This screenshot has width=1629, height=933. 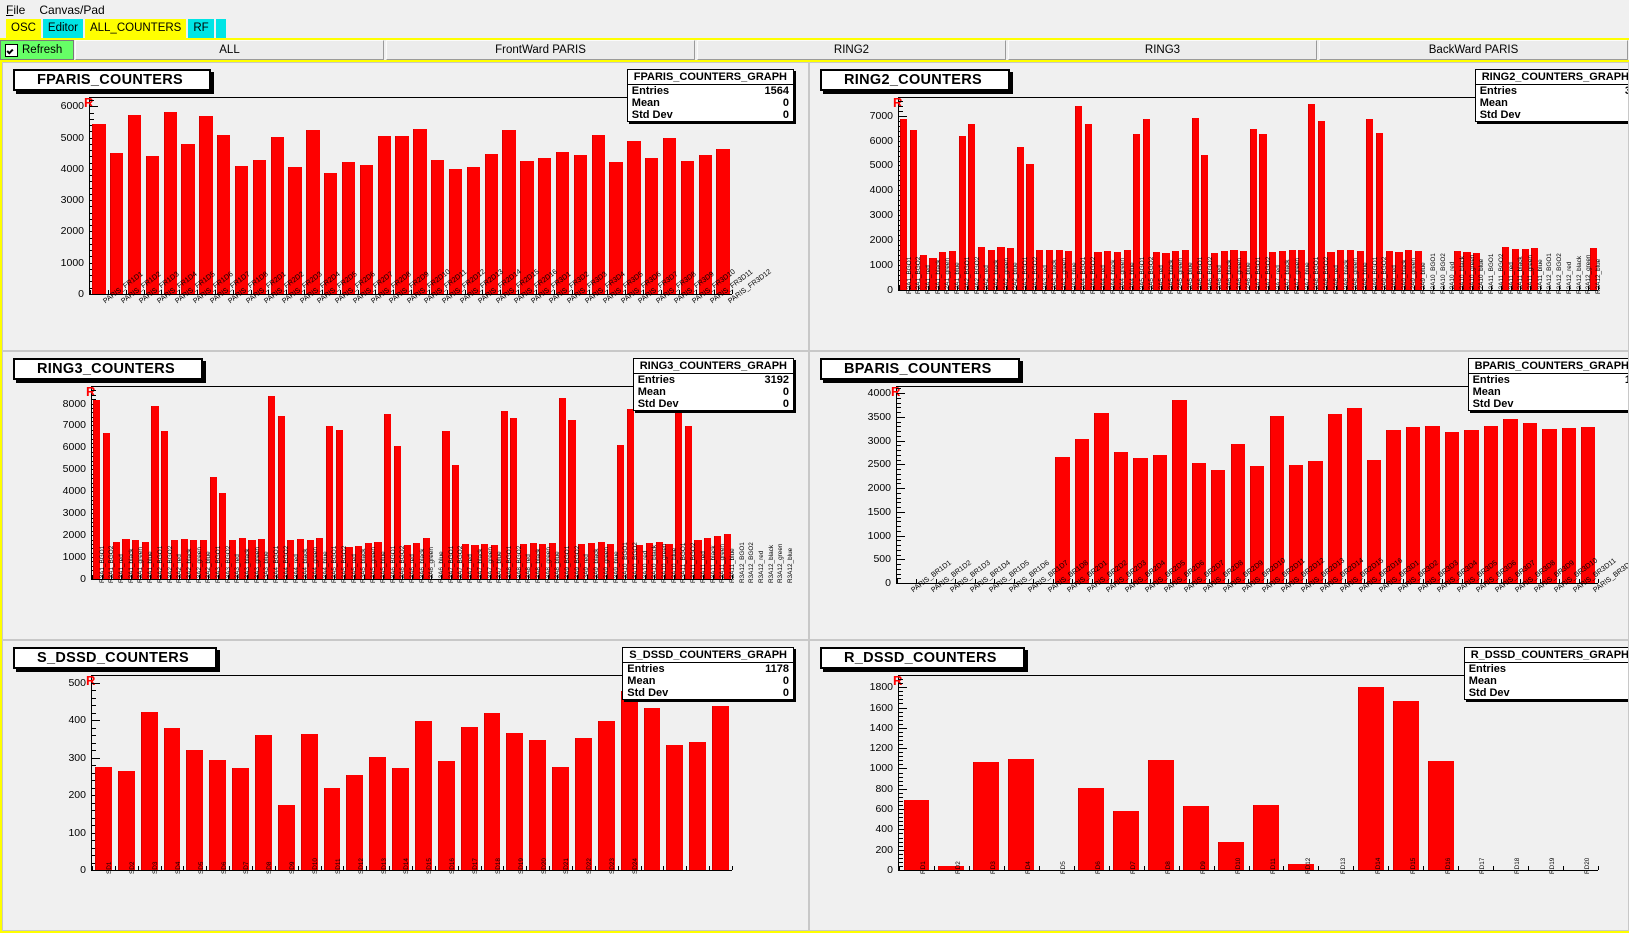 What do you see at coordinates (201, 28) in the screenshot?
I see `tab-rf: RF` at bounding box center [201, 28].